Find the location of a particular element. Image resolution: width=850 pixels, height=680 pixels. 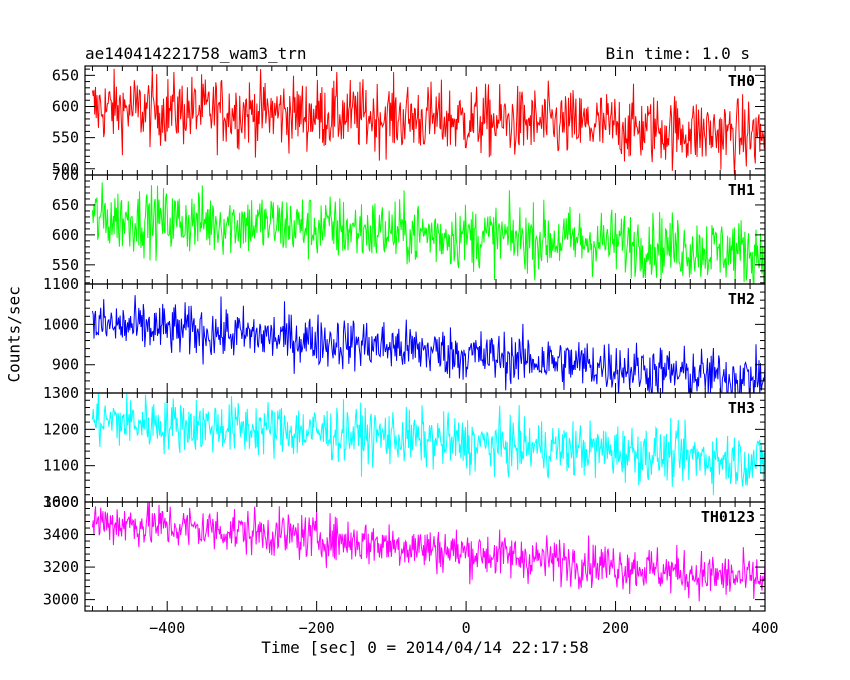

series-line-th2 is located at coordinates (428, 344).